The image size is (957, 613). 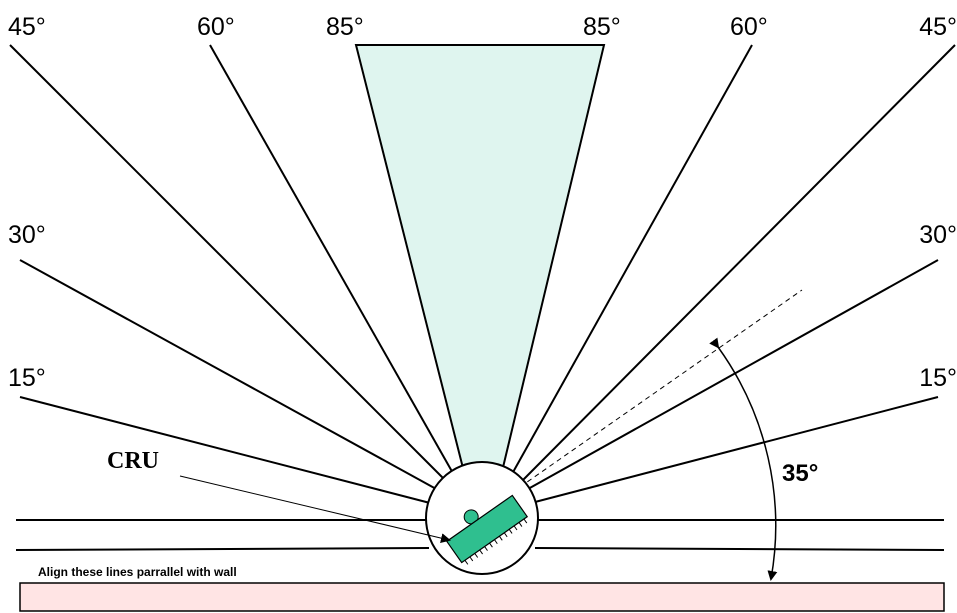 What do you see at coordinates (27, 378) in the screenshot?
I see `label-left-15: 15°` at bounding box center [27, 378].